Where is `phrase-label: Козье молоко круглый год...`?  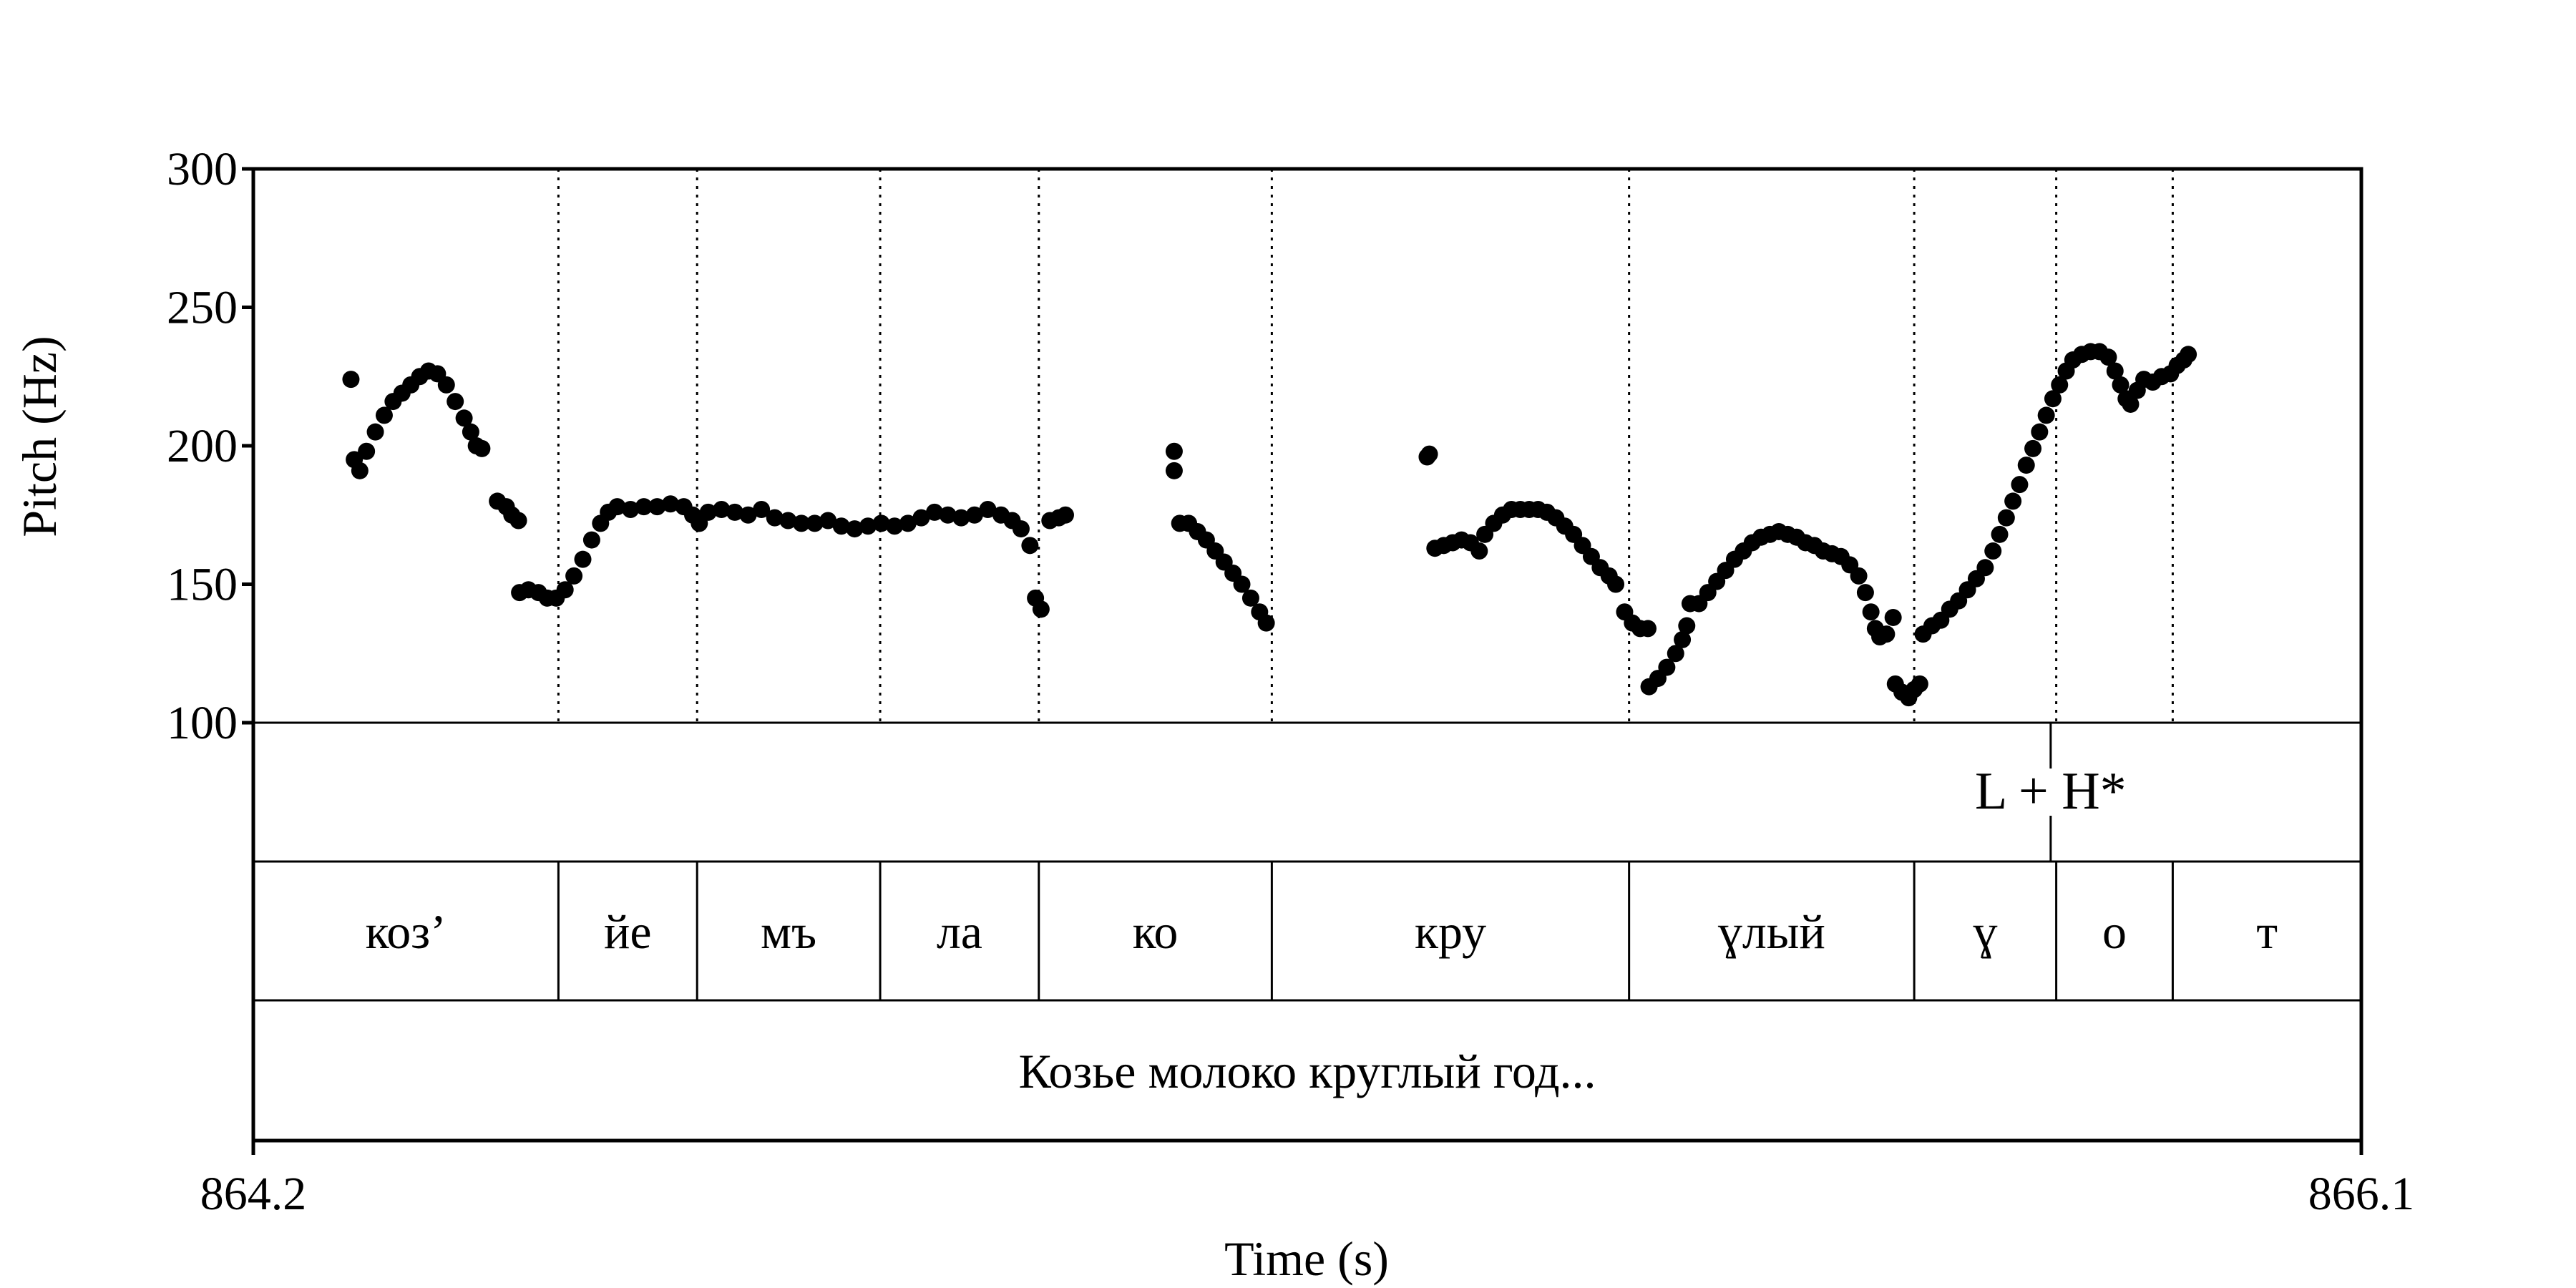 phrase-label: Козье молоко круглый год... is located at coordinates (1307, 1071).